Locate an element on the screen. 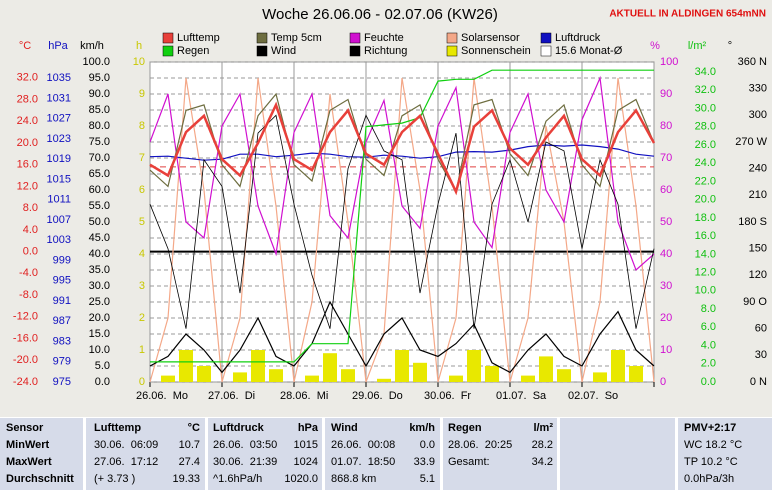 This screenshot has height=490, width=772. cell is located at coordinates (500, 454).